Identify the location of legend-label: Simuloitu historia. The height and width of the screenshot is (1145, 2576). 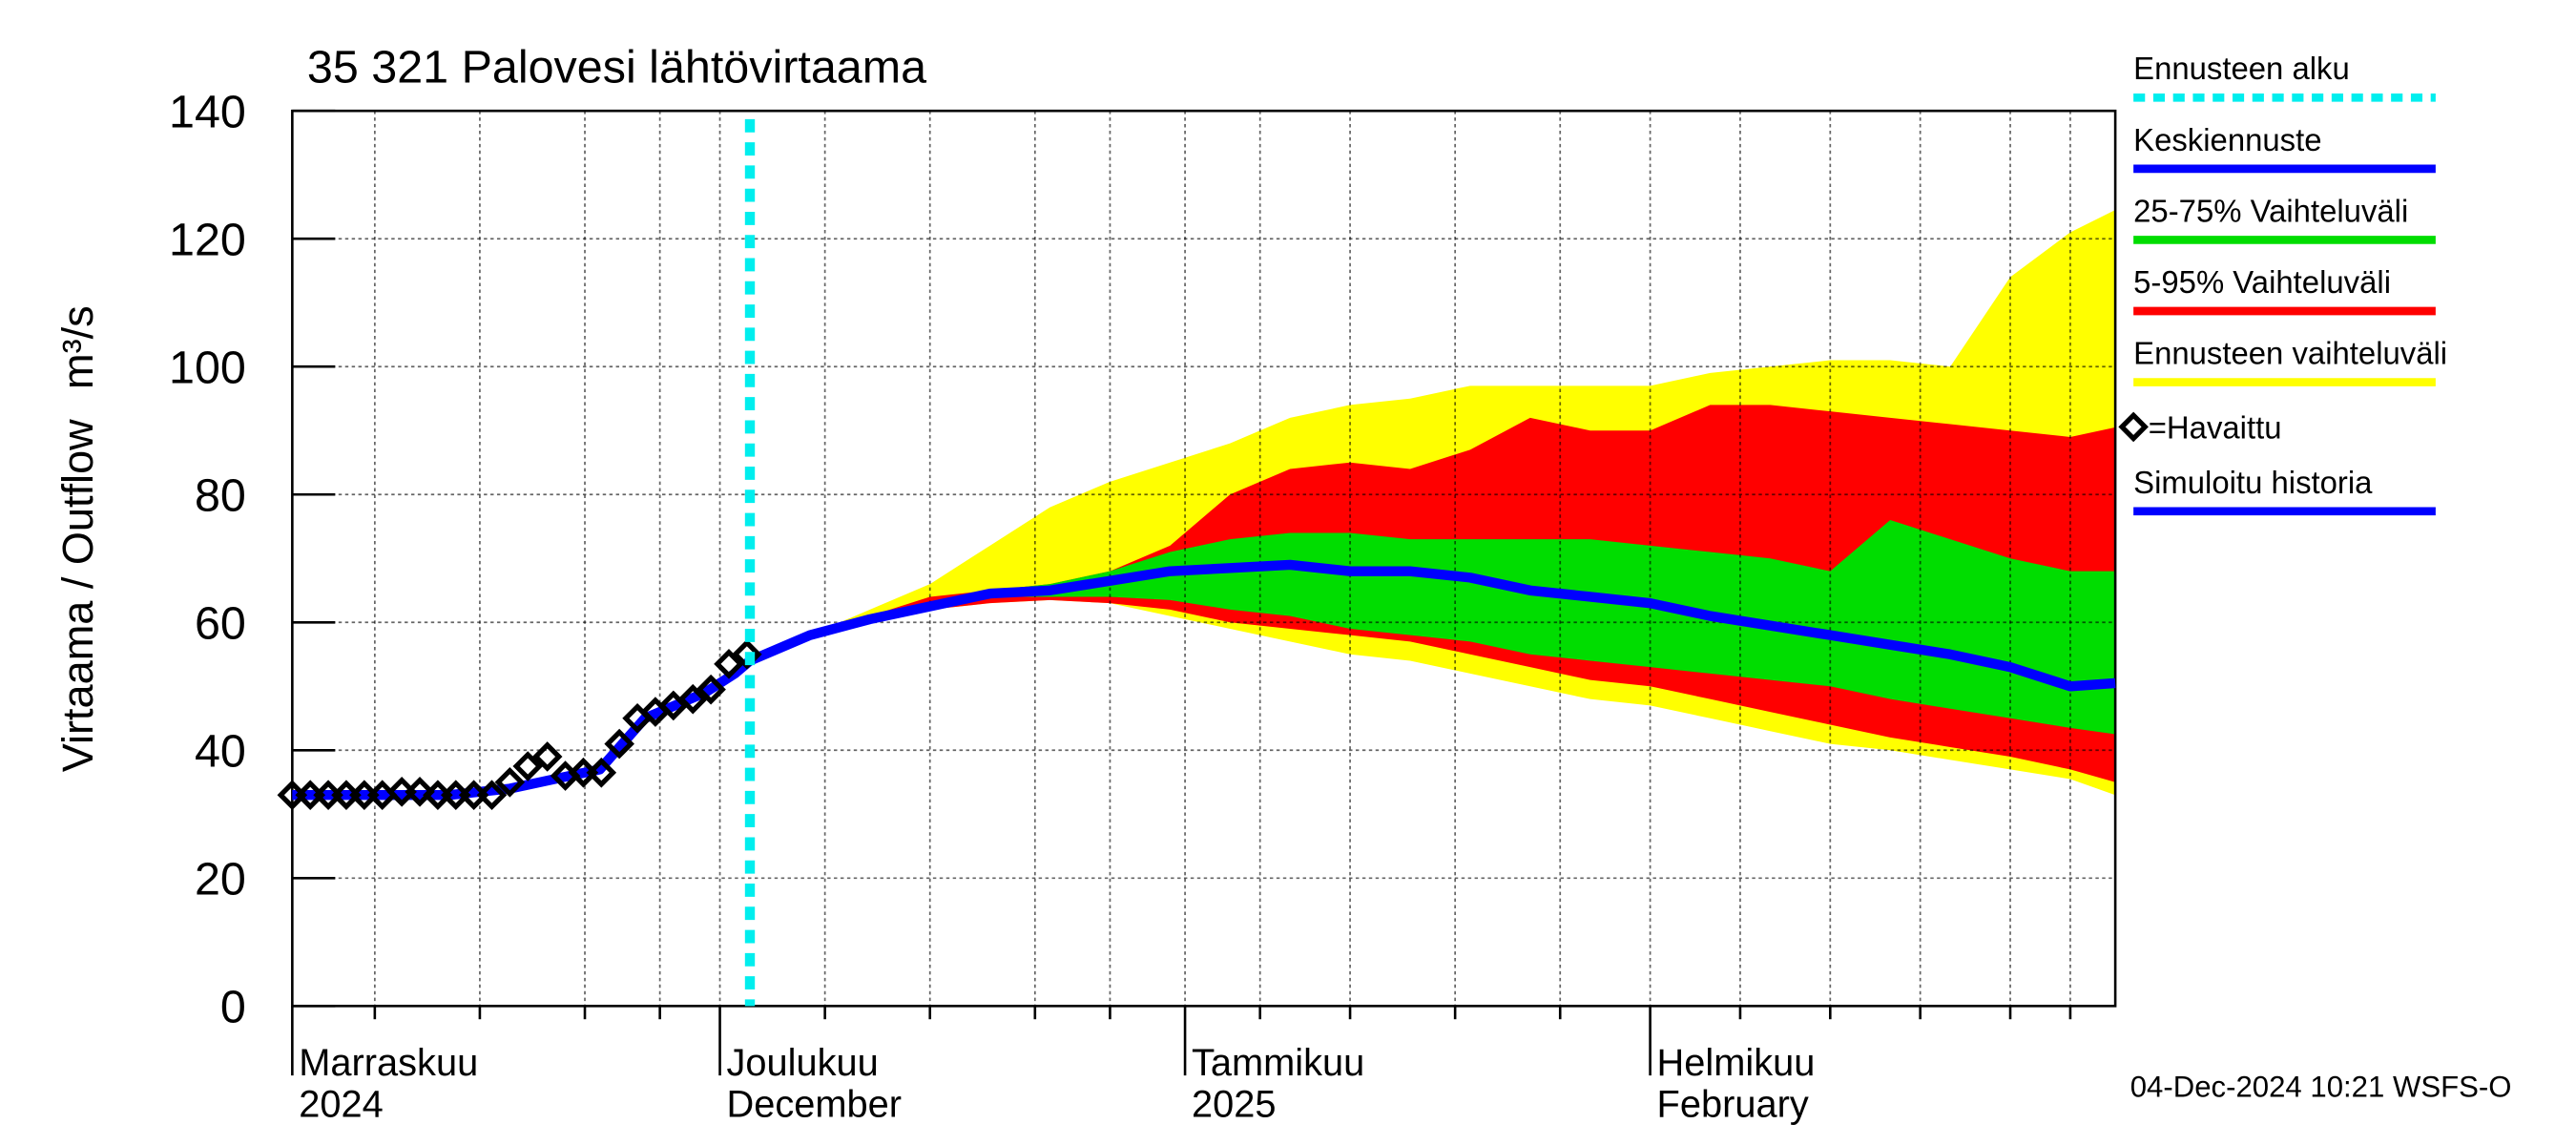
(2253, 483).